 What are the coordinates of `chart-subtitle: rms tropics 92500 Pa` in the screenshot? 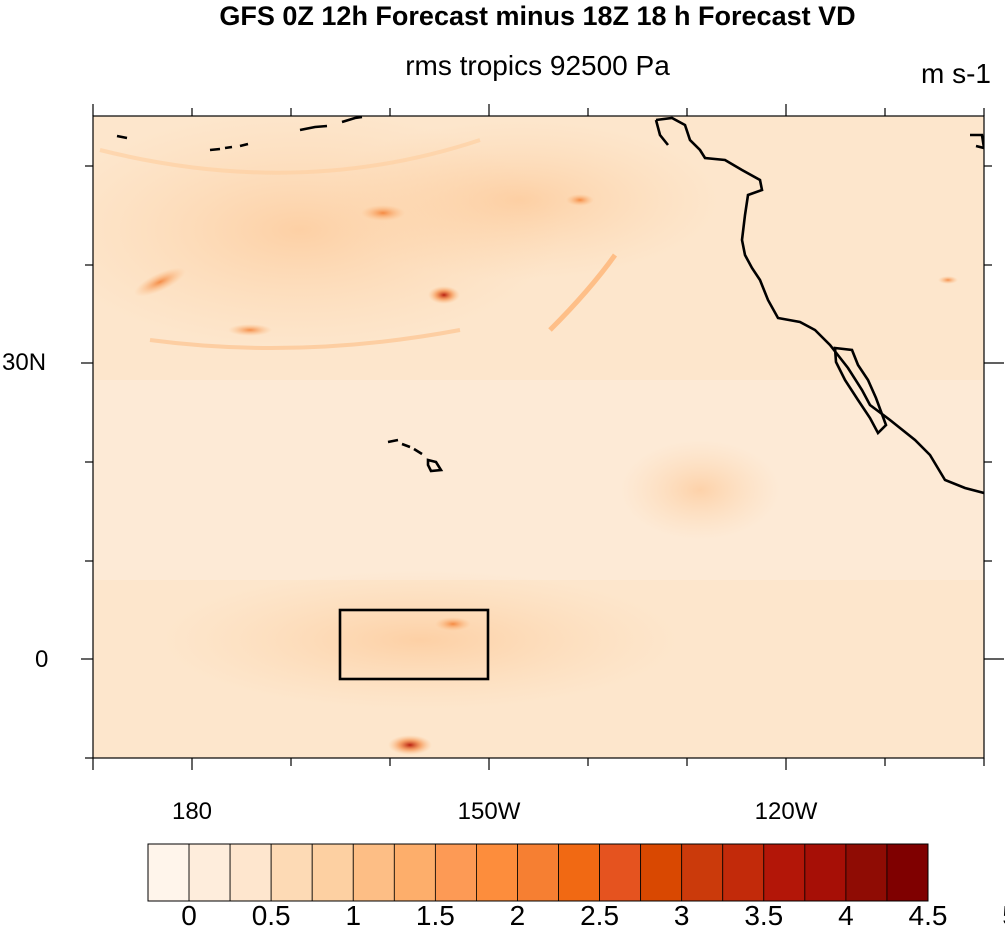 It's located at (537, 65).